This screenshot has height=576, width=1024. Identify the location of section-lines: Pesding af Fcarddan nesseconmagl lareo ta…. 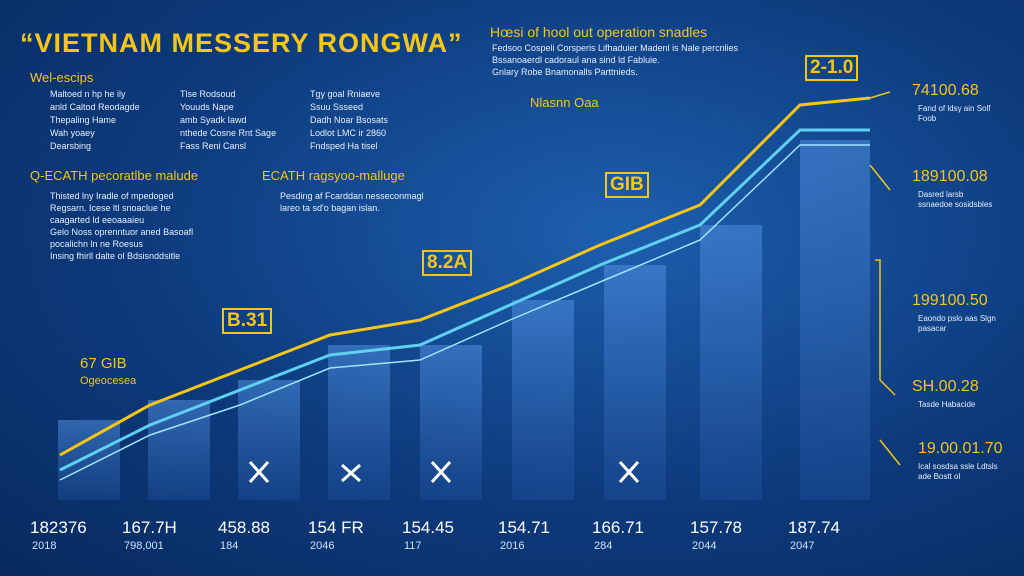
(352, 202).